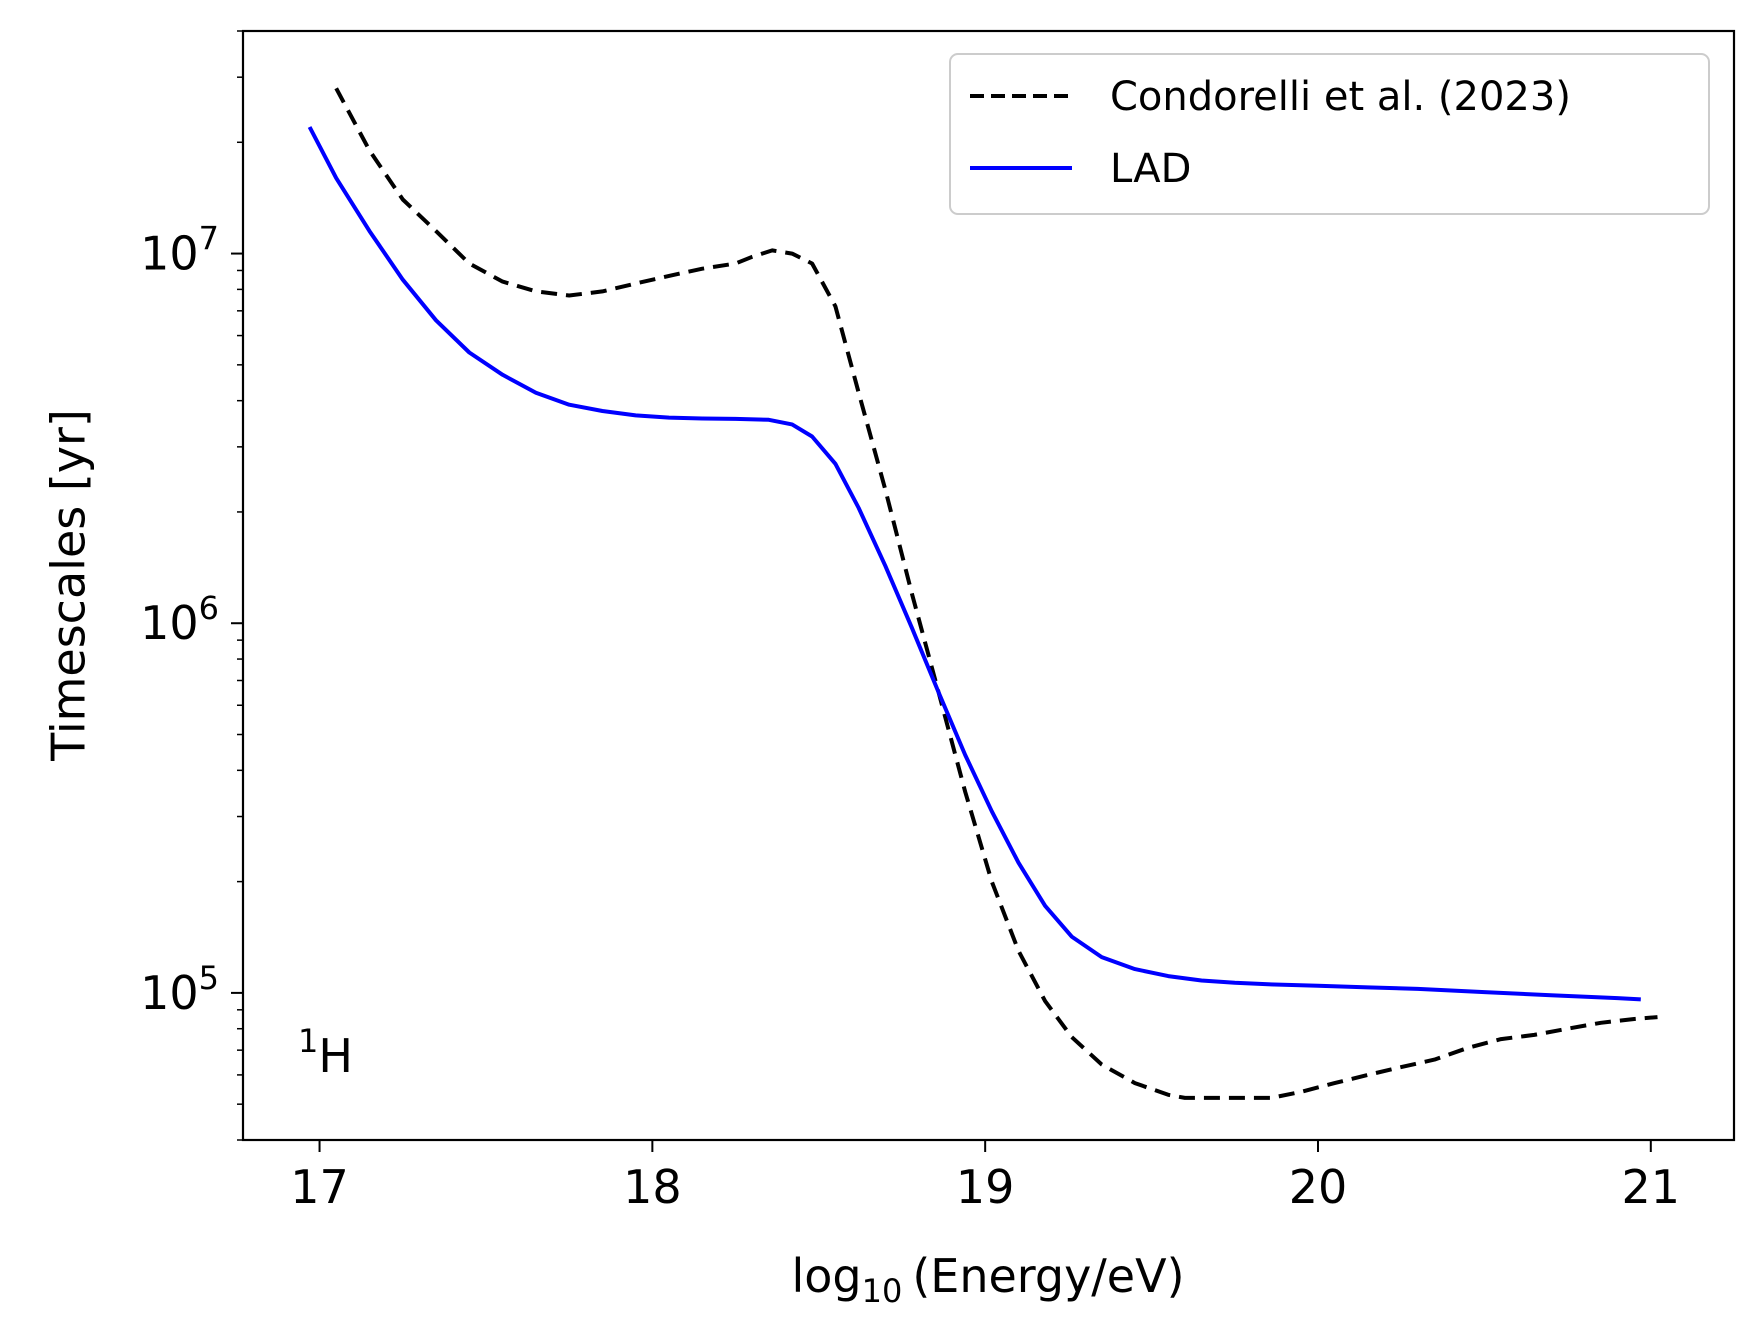  What do you see at coordinates (319, 1187) in the screenshot?
I see `x-tick-label: 17` at bounding box center [319, 1187].